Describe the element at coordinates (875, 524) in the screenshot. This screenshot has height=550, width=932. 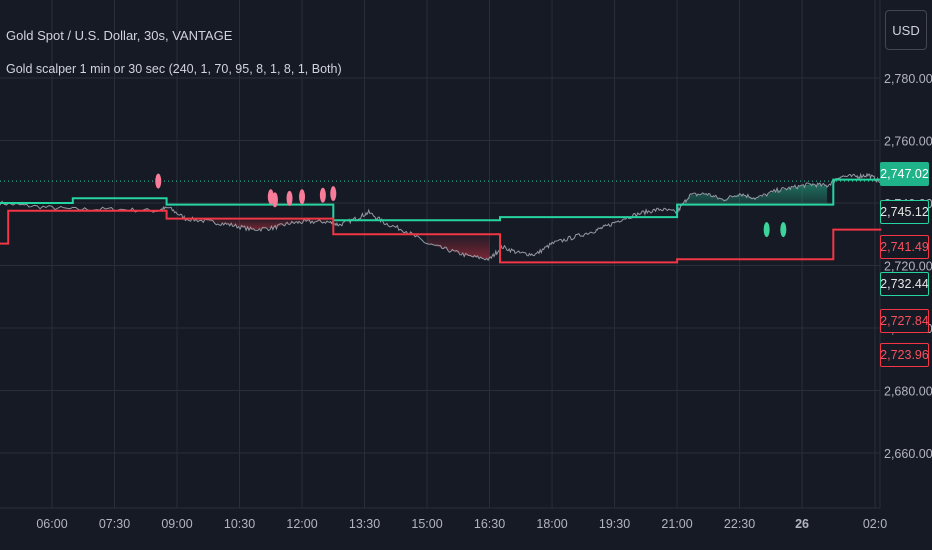
I see `x-tick-label: 02:0` at that location.